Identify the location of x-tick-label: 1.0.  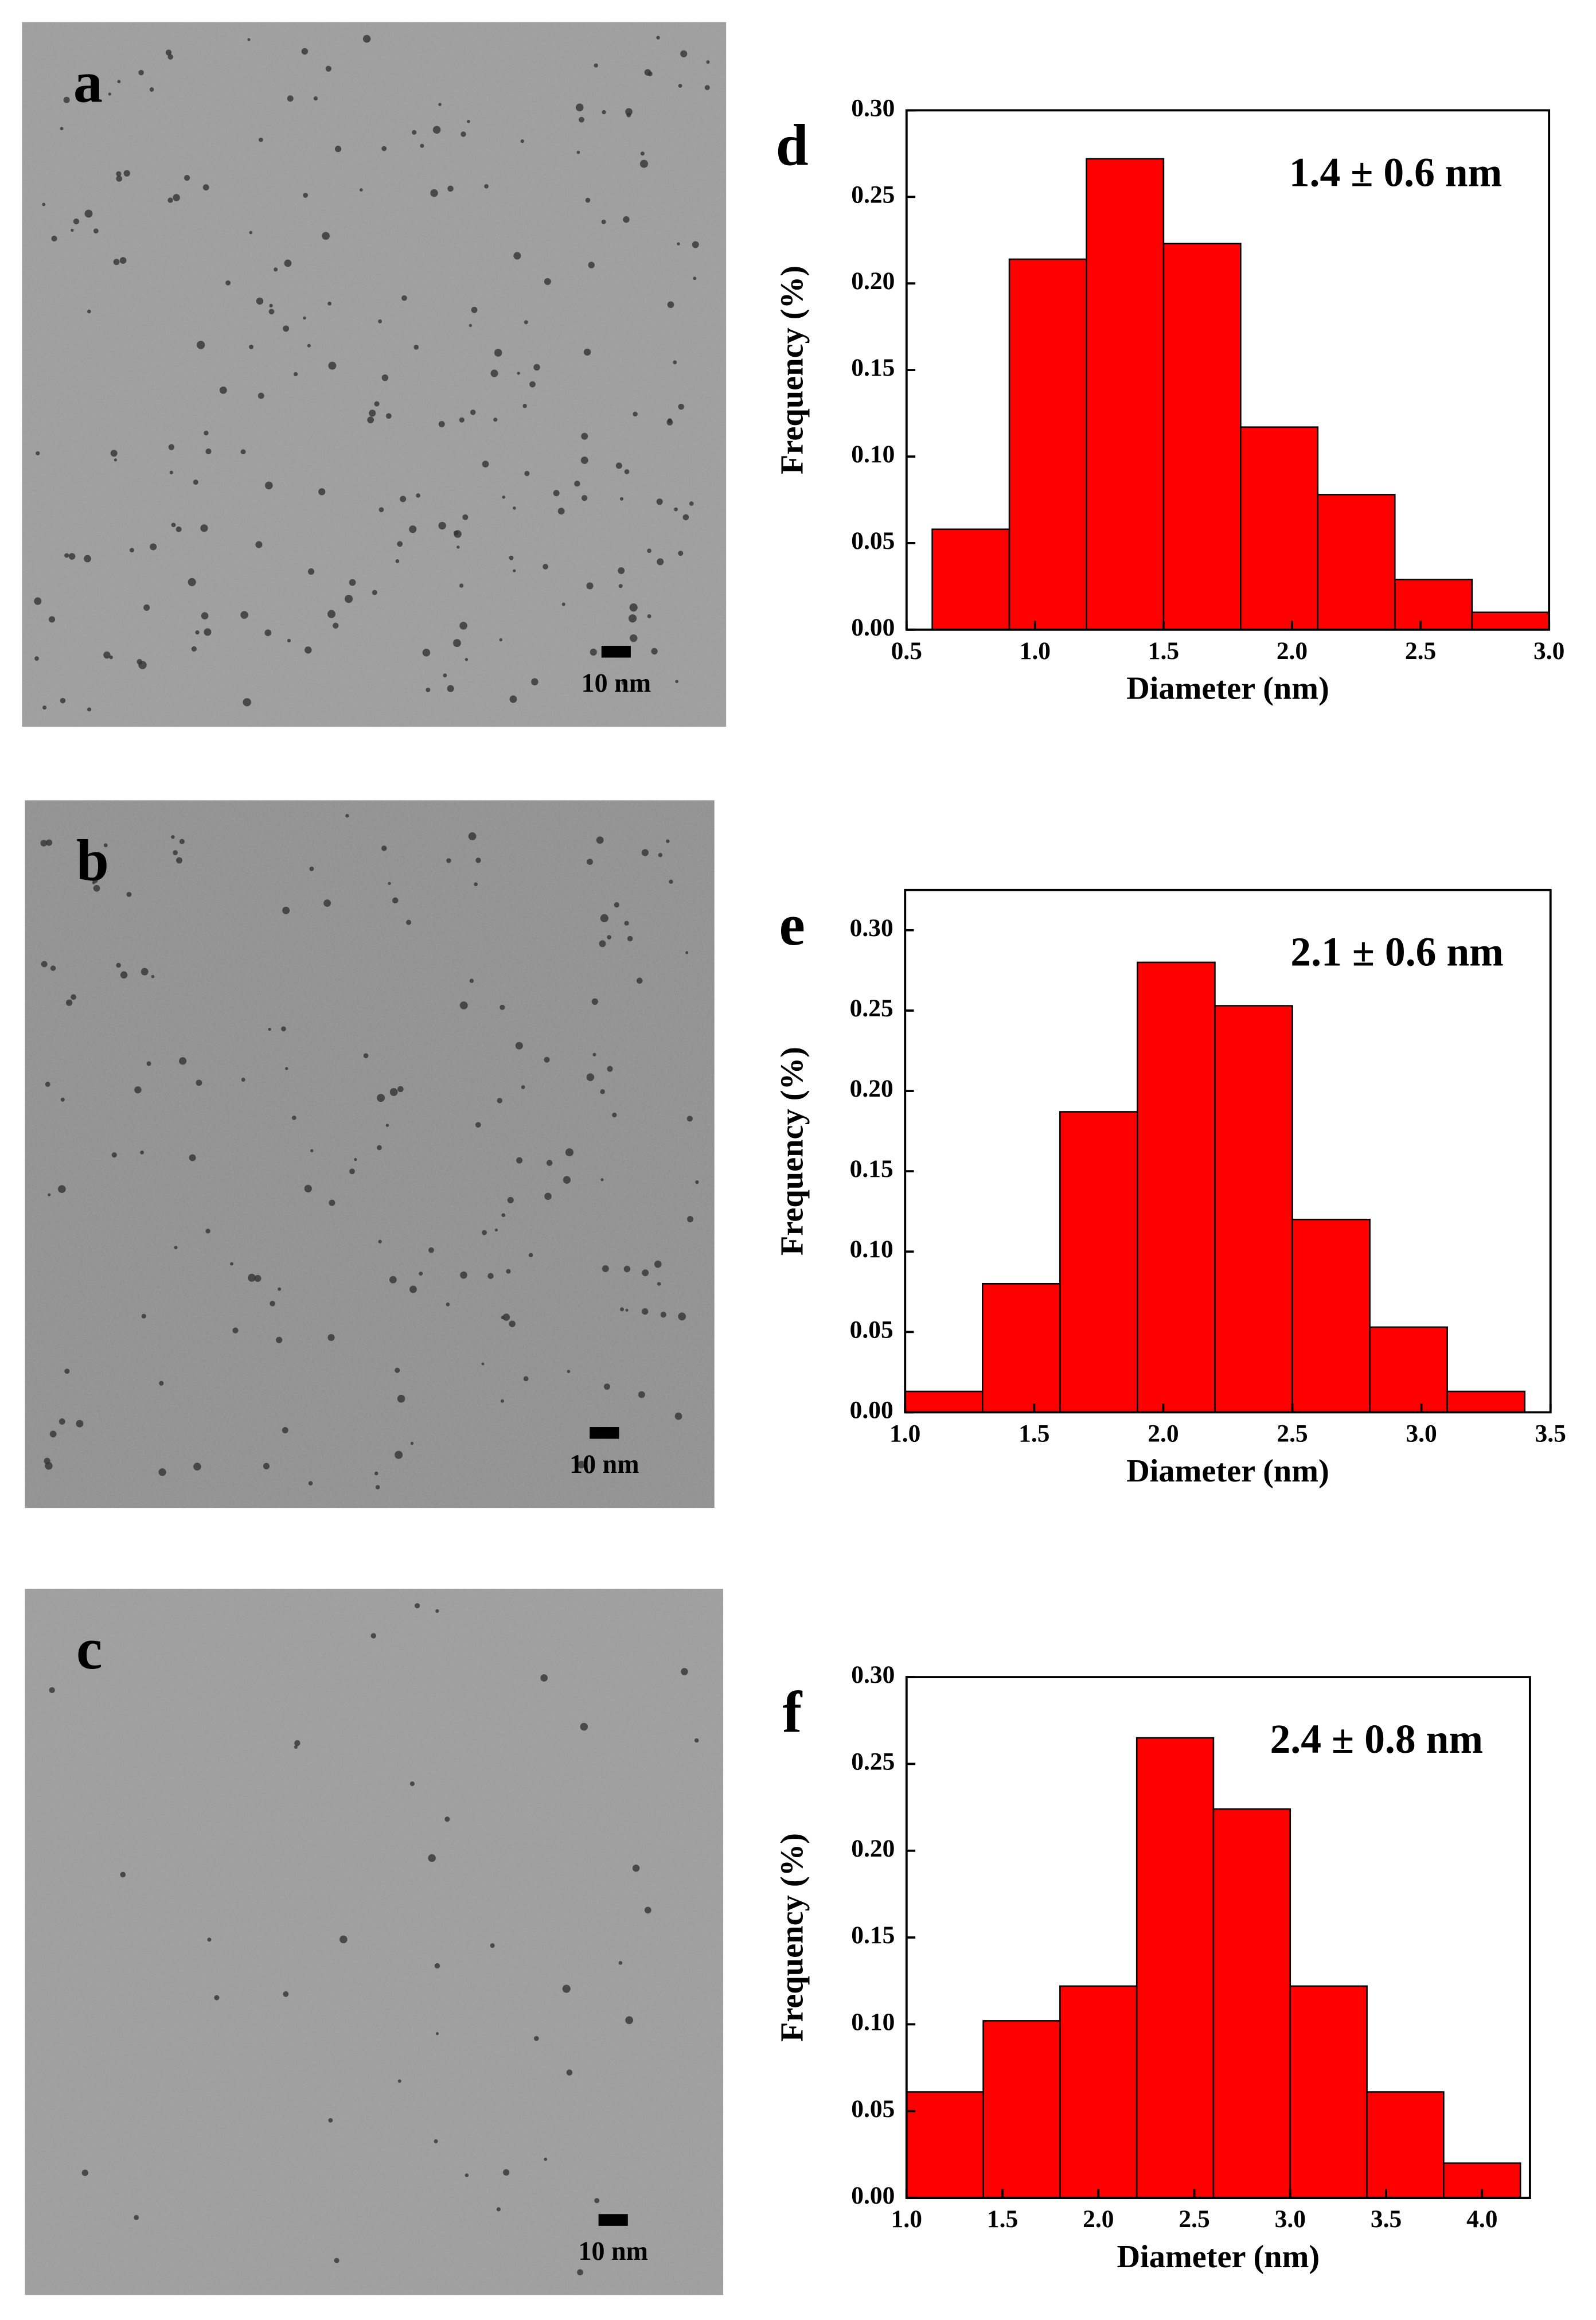
(906, 2219).